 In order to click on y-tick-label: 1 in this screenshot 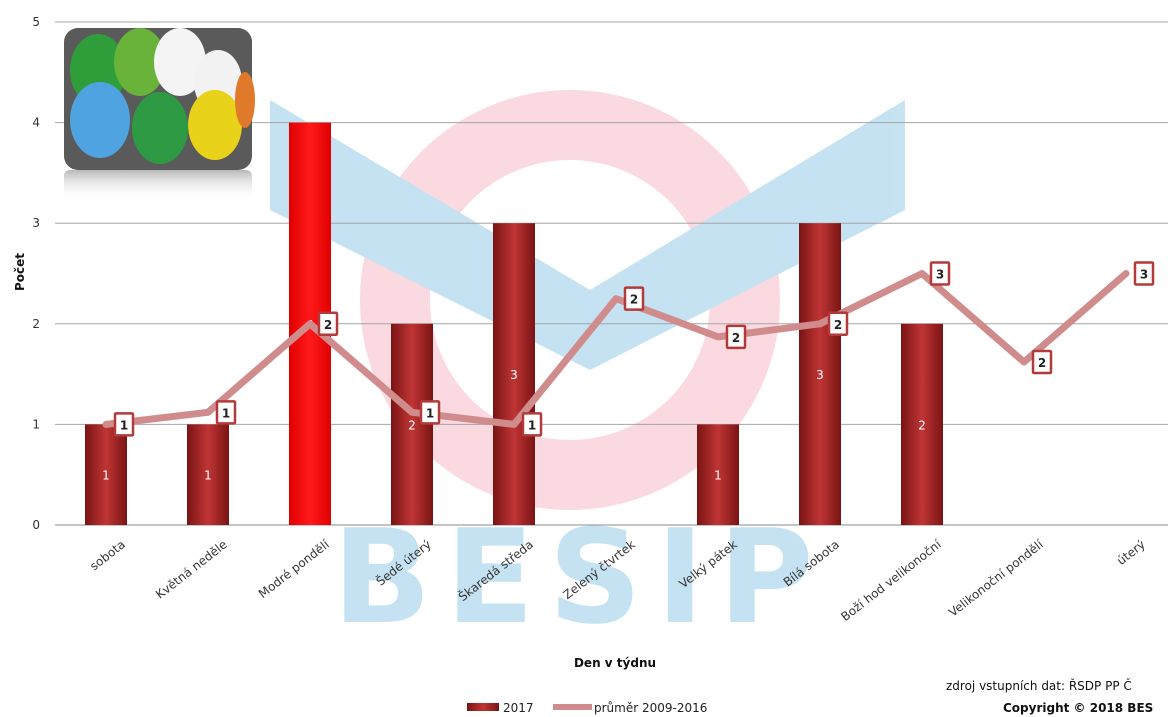, I will do `click(36, 424)`.